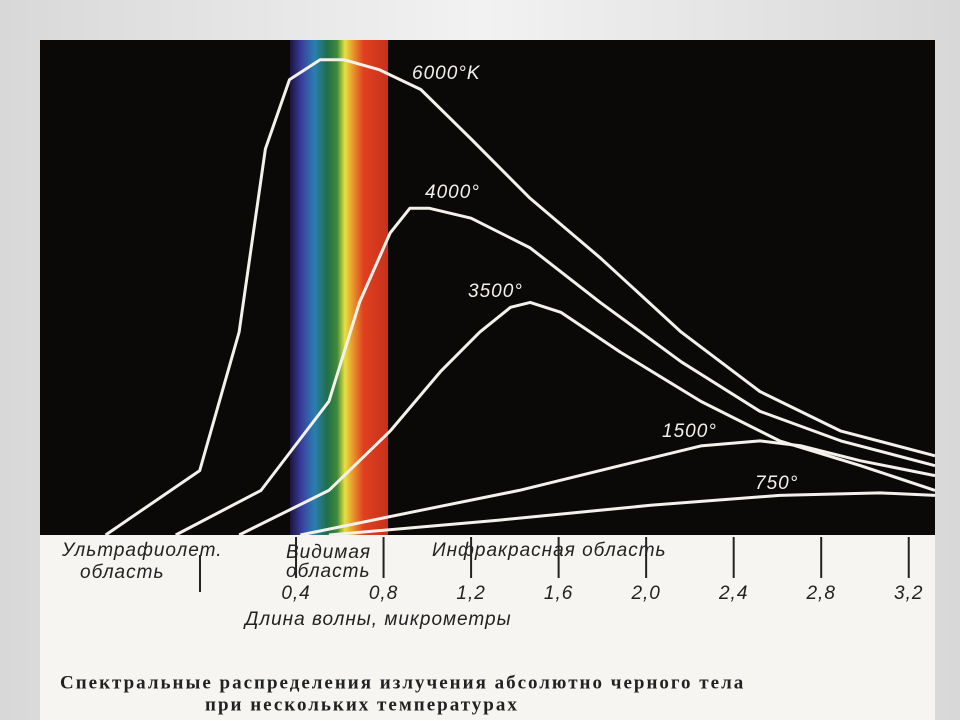 Image resolution: width=960 pixels, height=725 pixels. What do you see at coordinates (362, 704) in the screenshot?
I see `caption-subtitle: при нескольких температурах` at bounding box center [362, 704].